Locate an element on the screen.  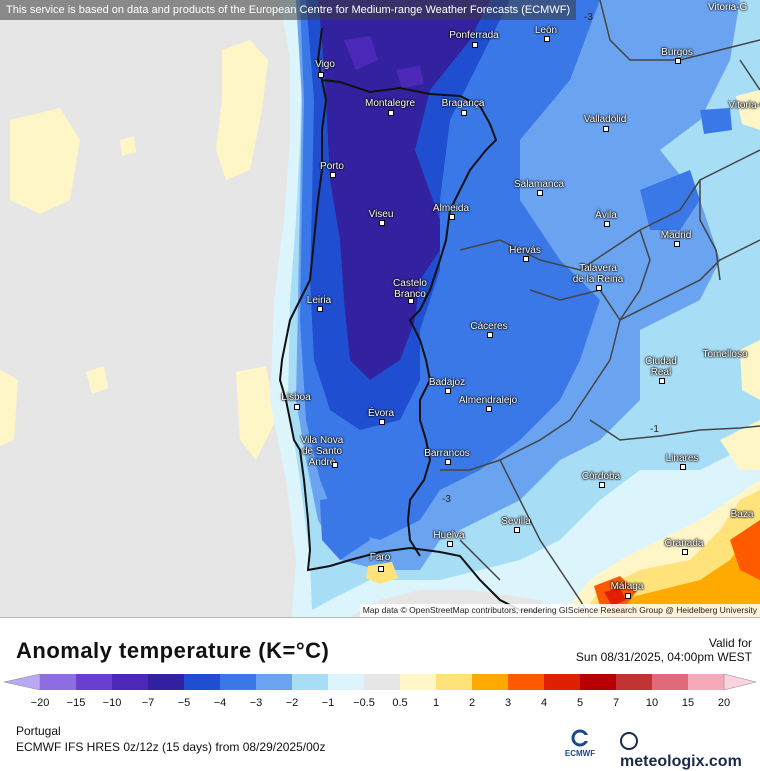
city-label: Burgos is located at coordinates (677, 52).